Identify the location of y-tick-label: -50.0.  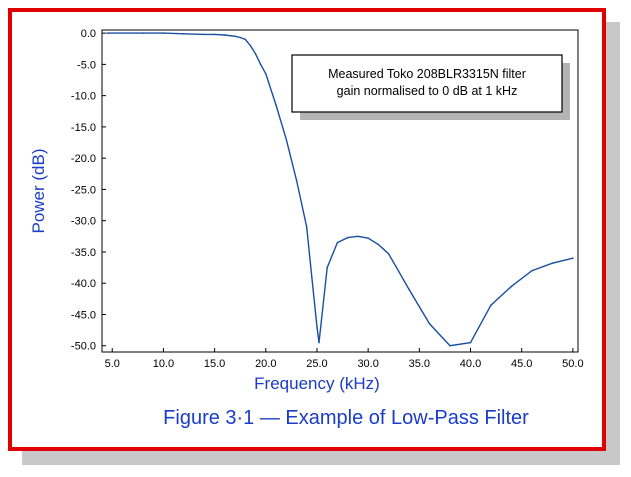
(83, 347).